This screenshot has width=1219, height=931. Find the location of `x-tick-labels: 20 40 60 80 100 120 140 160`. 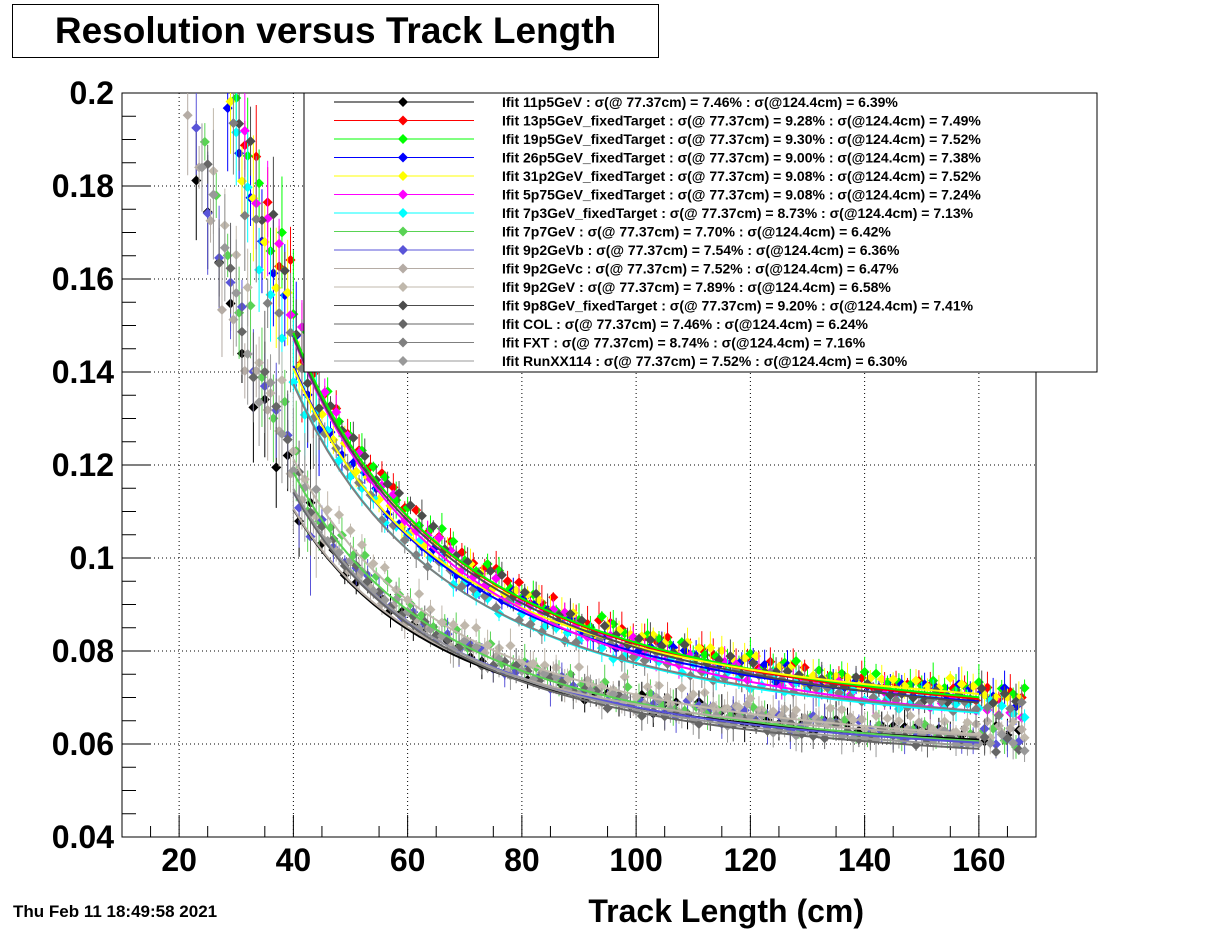

x-tick-labels: 20 40 60 80 100 120 140 160 is located at coordinates (583, 860).